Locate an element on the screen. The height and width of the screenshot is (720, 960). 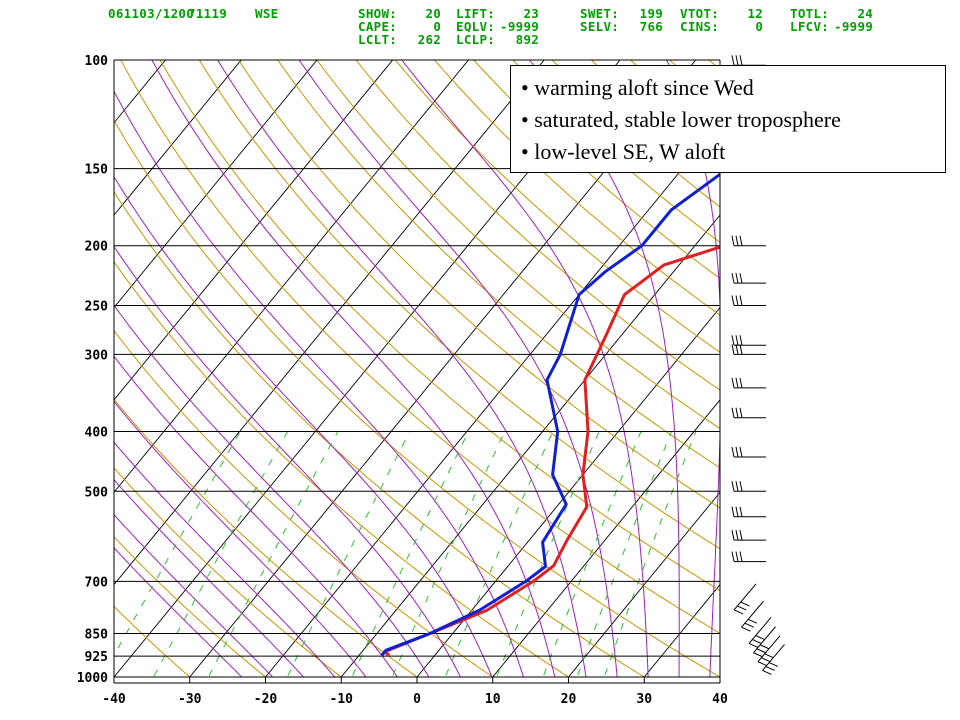
header-field-label: CINS: is located at coordinates (700, 26).